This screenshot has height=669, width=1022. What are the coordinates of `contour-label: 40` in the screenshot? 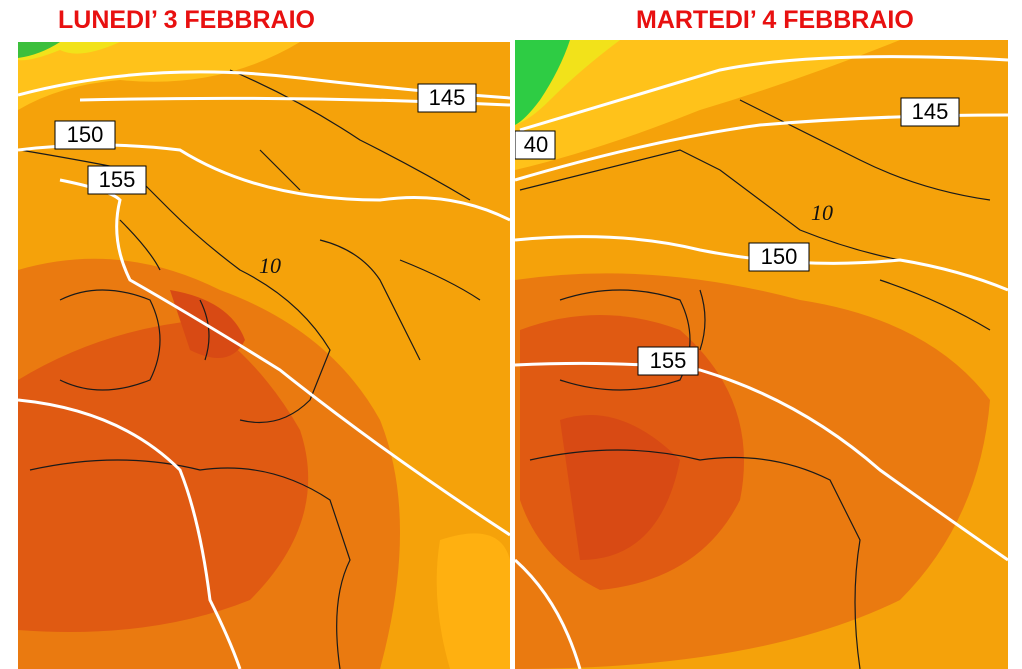 It's located at (536, 144).